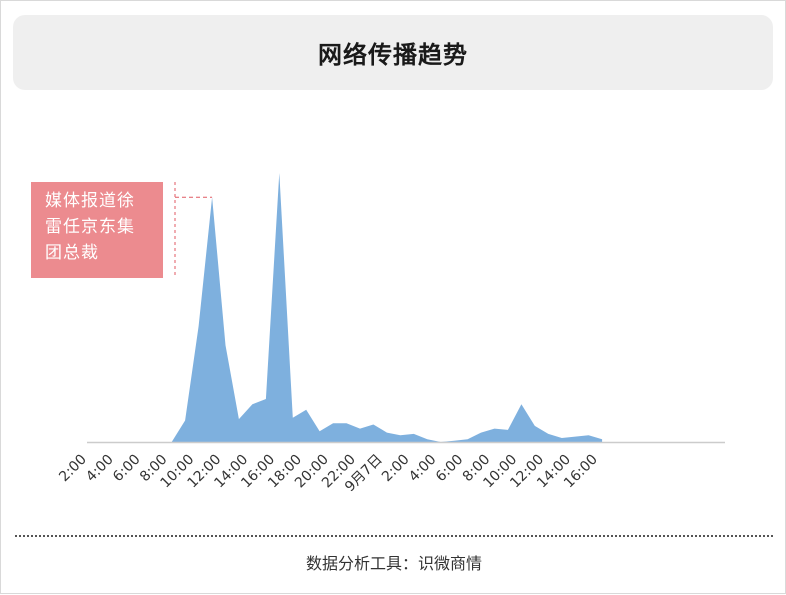 This screenshot has width=786, height=595. What do you see at coordinates (394, 536) in the screenshot?
I see `footer-divider` at bounding box center [394, 536].